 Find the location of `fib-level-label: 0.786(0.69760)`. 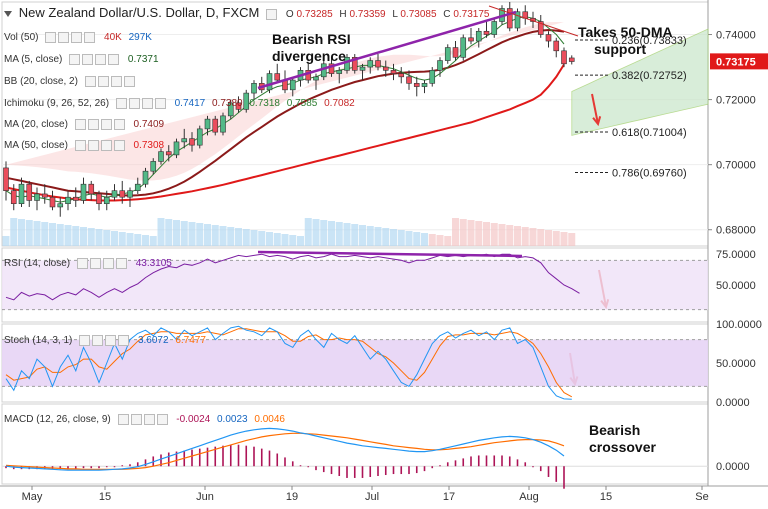

fib-level-label: 0.786(0.69760) is located at coordinates (649, 173).